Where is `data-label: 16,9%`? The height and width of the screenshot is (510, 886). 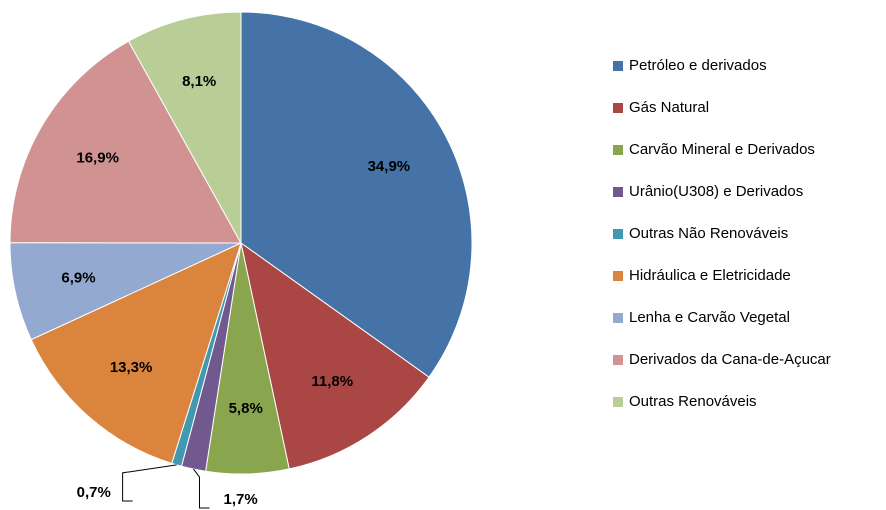
data-label: 16,9% is located at coordinates (97, 158).